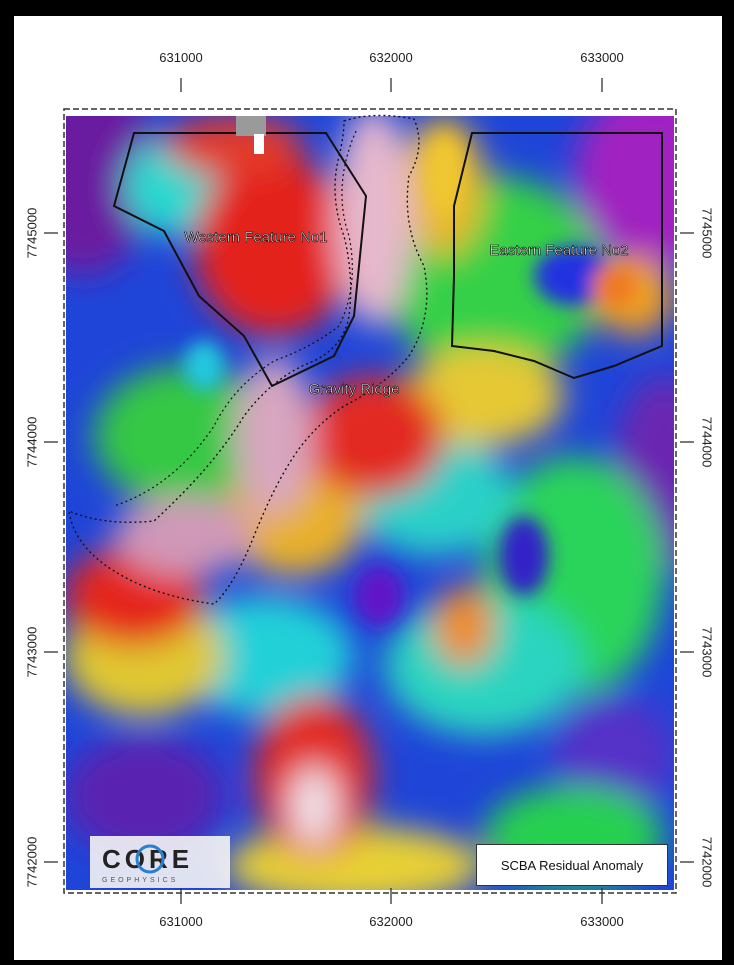 This screenshot has height=965, width=734. What do you see at coordinates (140, 880) in the screenshot?
I see `logo-subtext: GEOPHYSICS` at bounding box center [140, 880].